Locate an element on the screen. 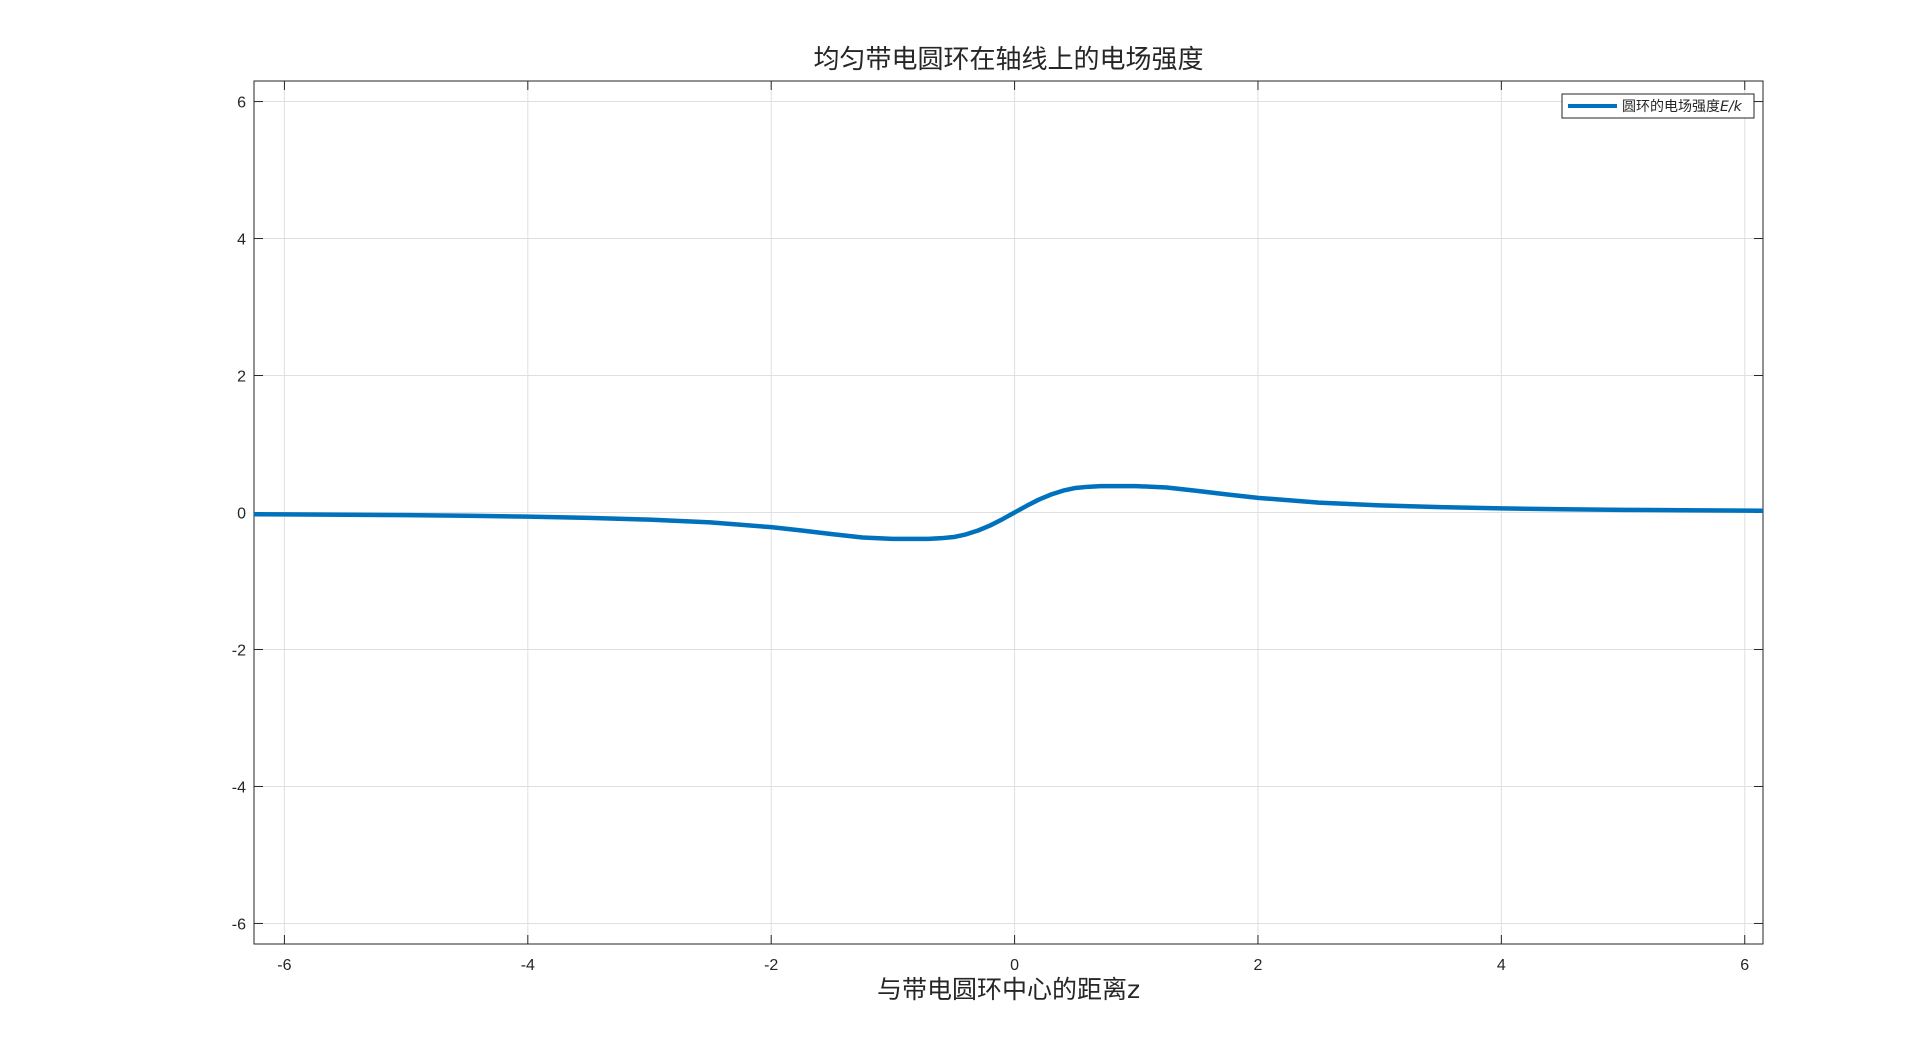  x-tick-label: 4 is located at coordinates (1501, 965).